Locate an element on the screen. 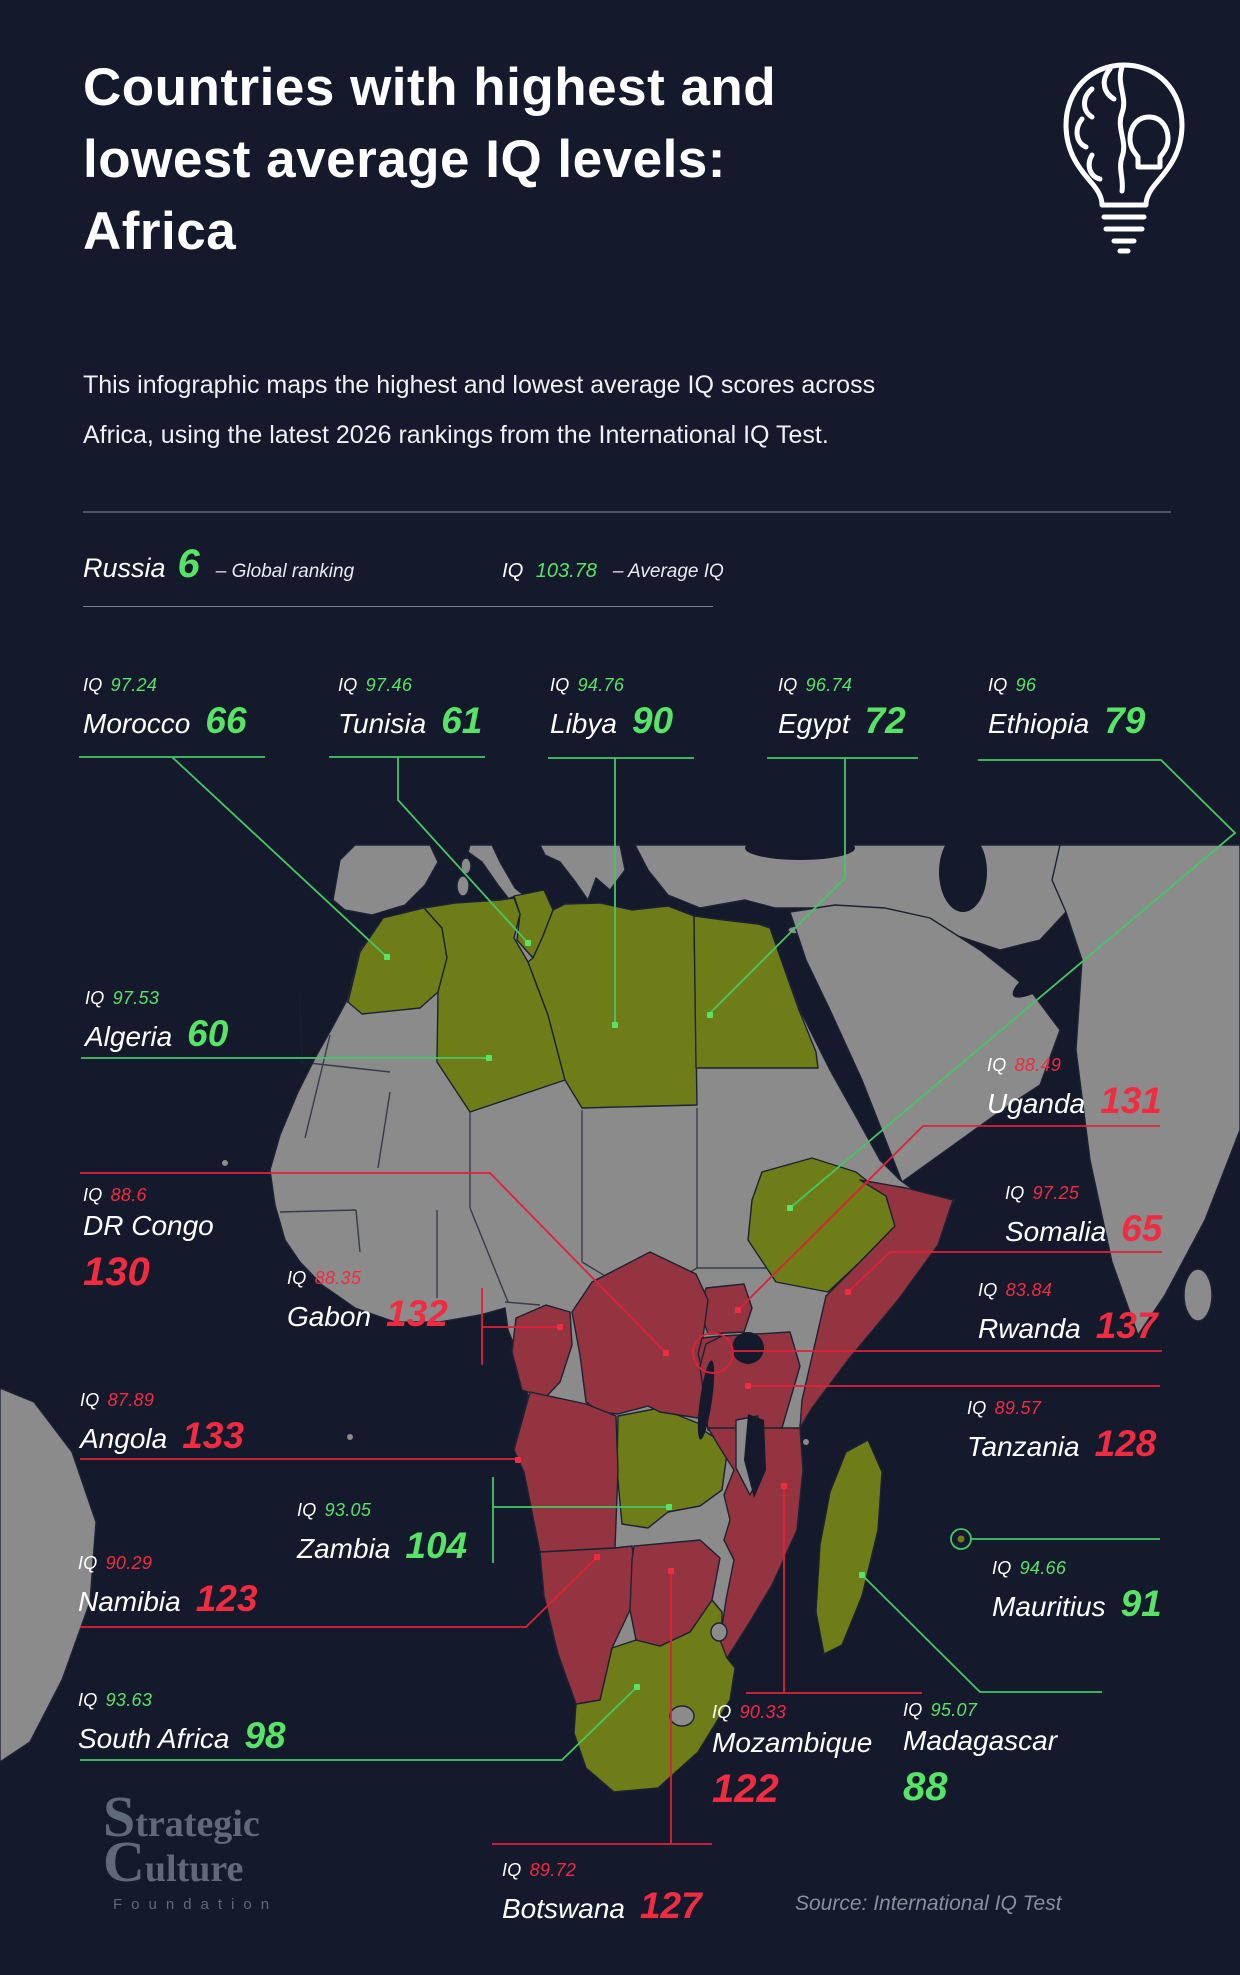 This screenshot has width=1240, height=1975. logo-line-2: Culture is located at coordinates (173, 1861).